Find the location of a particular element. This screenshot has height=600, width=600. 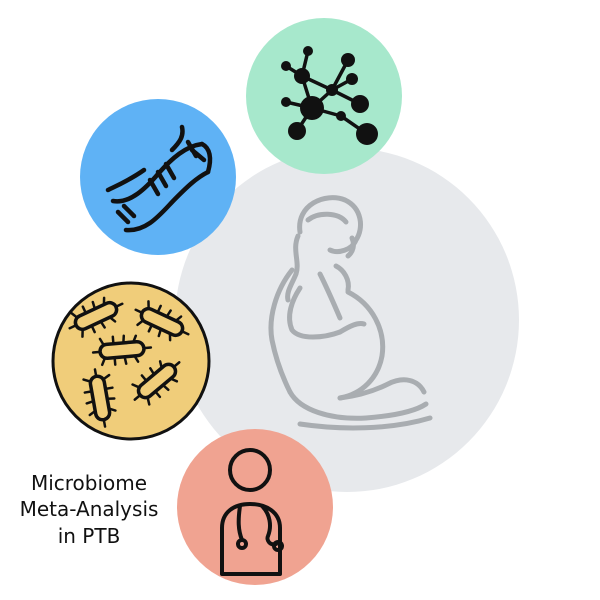

clinician-node is located at coordinates (255, 507).